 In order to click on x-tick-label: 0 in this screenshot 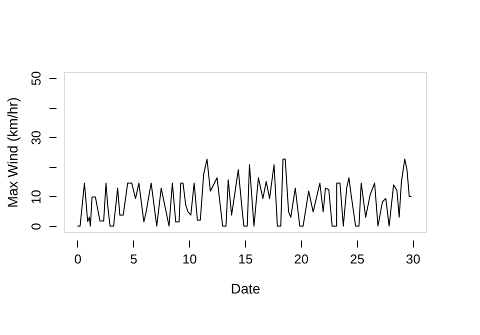, I will do `click(78, 259)`.